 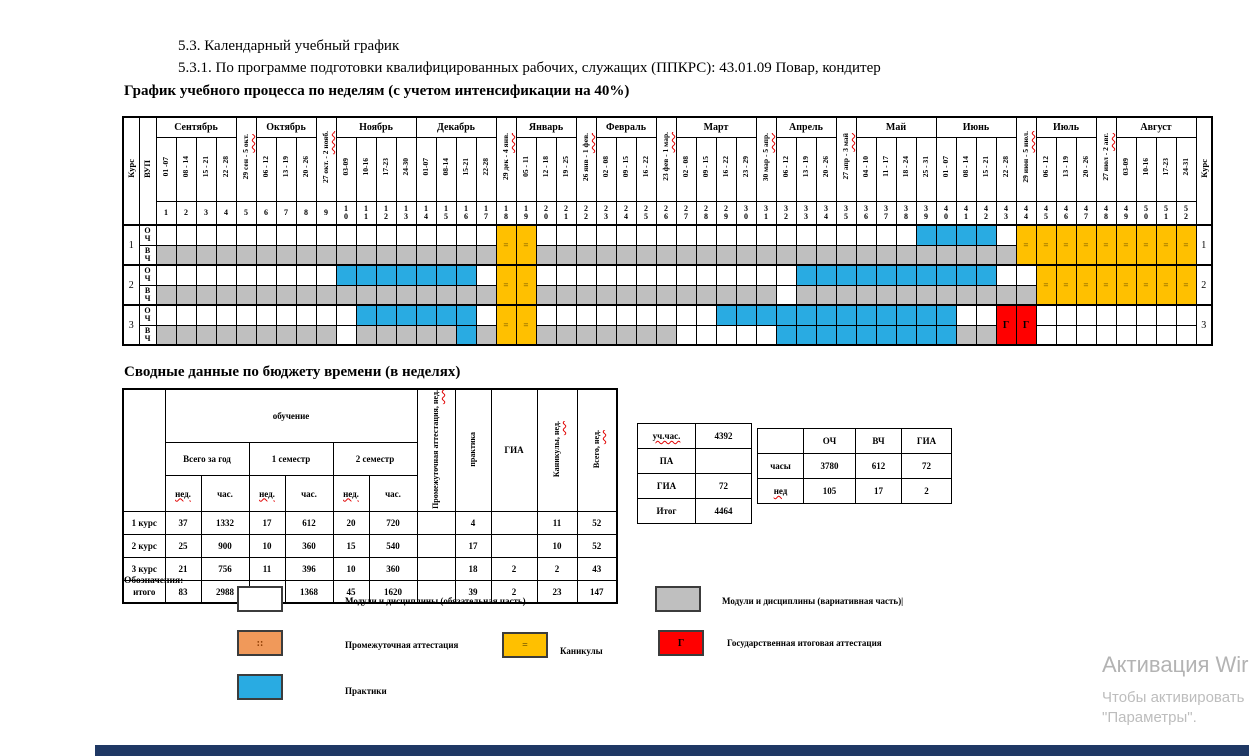 I want to click on legend-label-variable: Модули и дисциплины (вариативная часть)|, so click(x=813, y=601).